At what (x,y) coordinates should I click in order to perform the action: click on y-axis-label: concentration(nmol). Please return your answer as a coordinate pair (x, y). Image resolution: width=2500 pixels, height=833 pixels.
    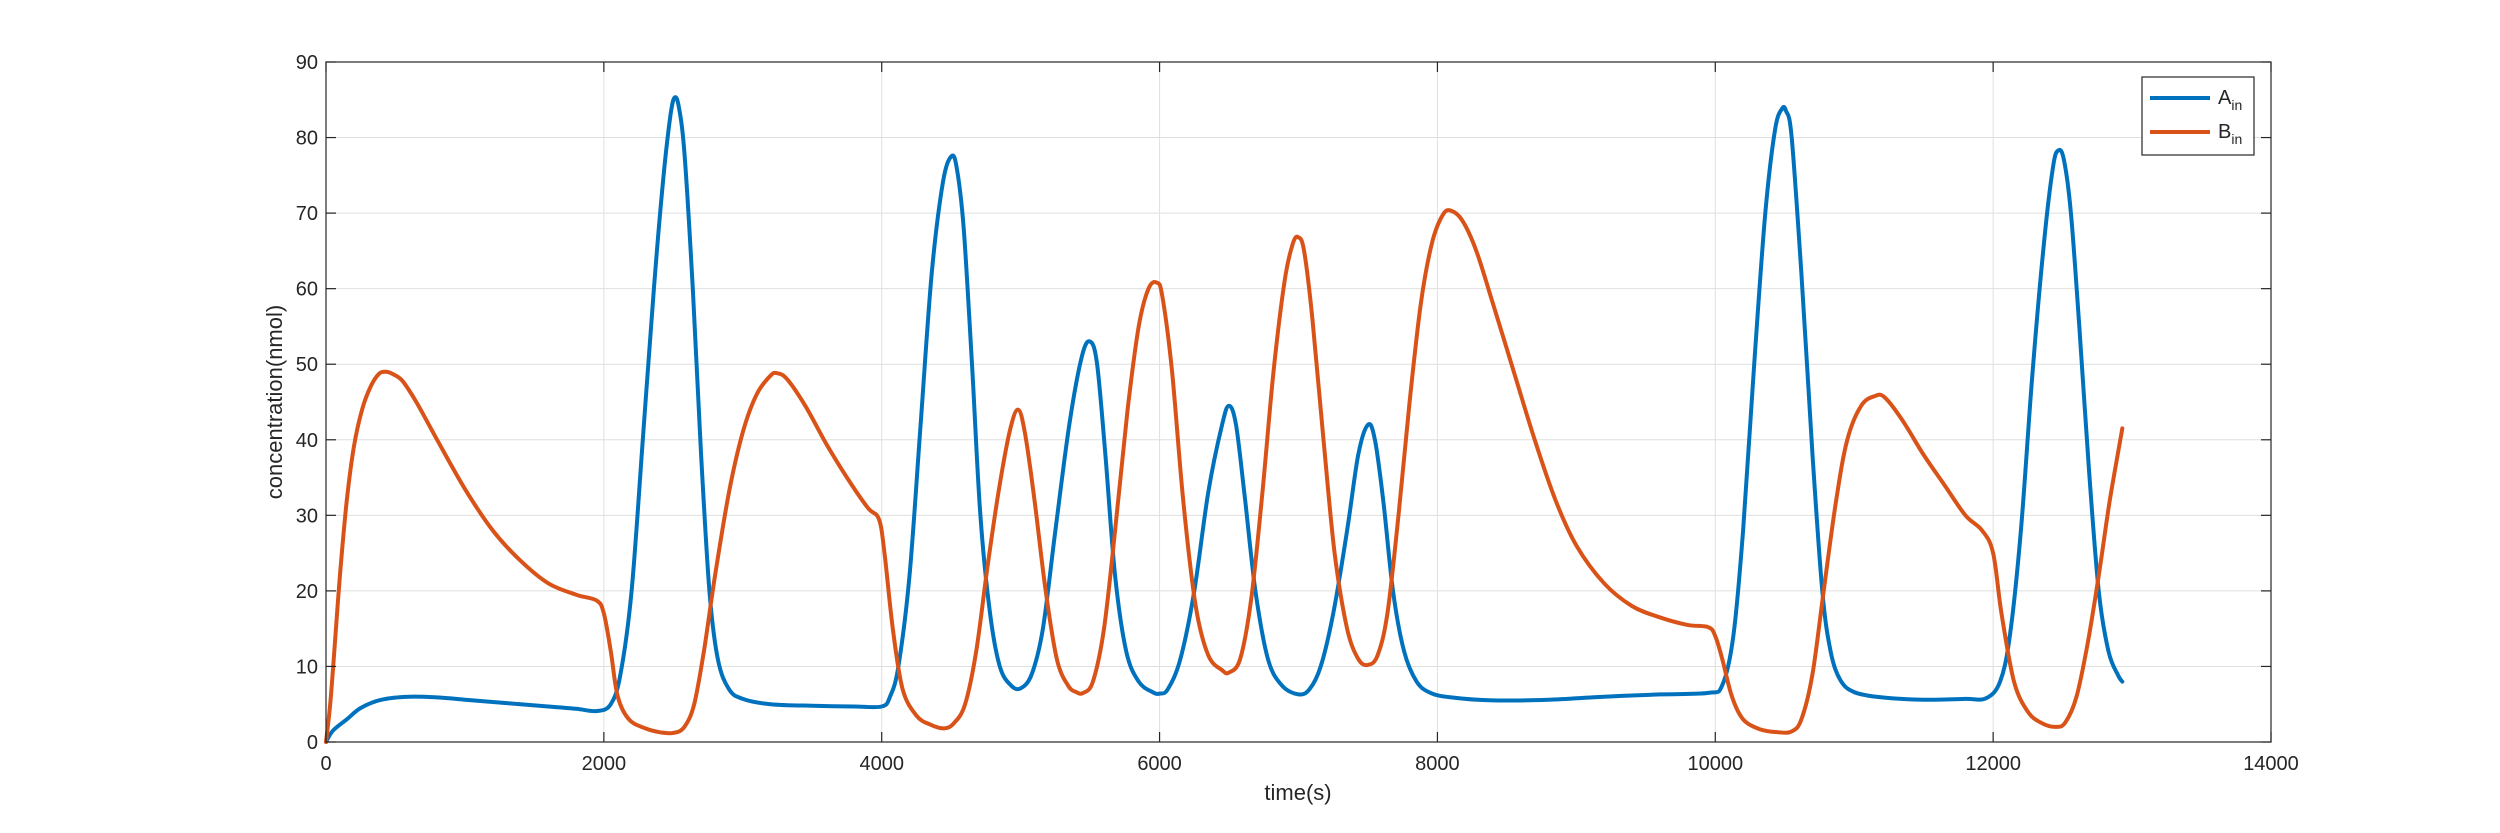
    Looking at the image, I should click on (274, 402).